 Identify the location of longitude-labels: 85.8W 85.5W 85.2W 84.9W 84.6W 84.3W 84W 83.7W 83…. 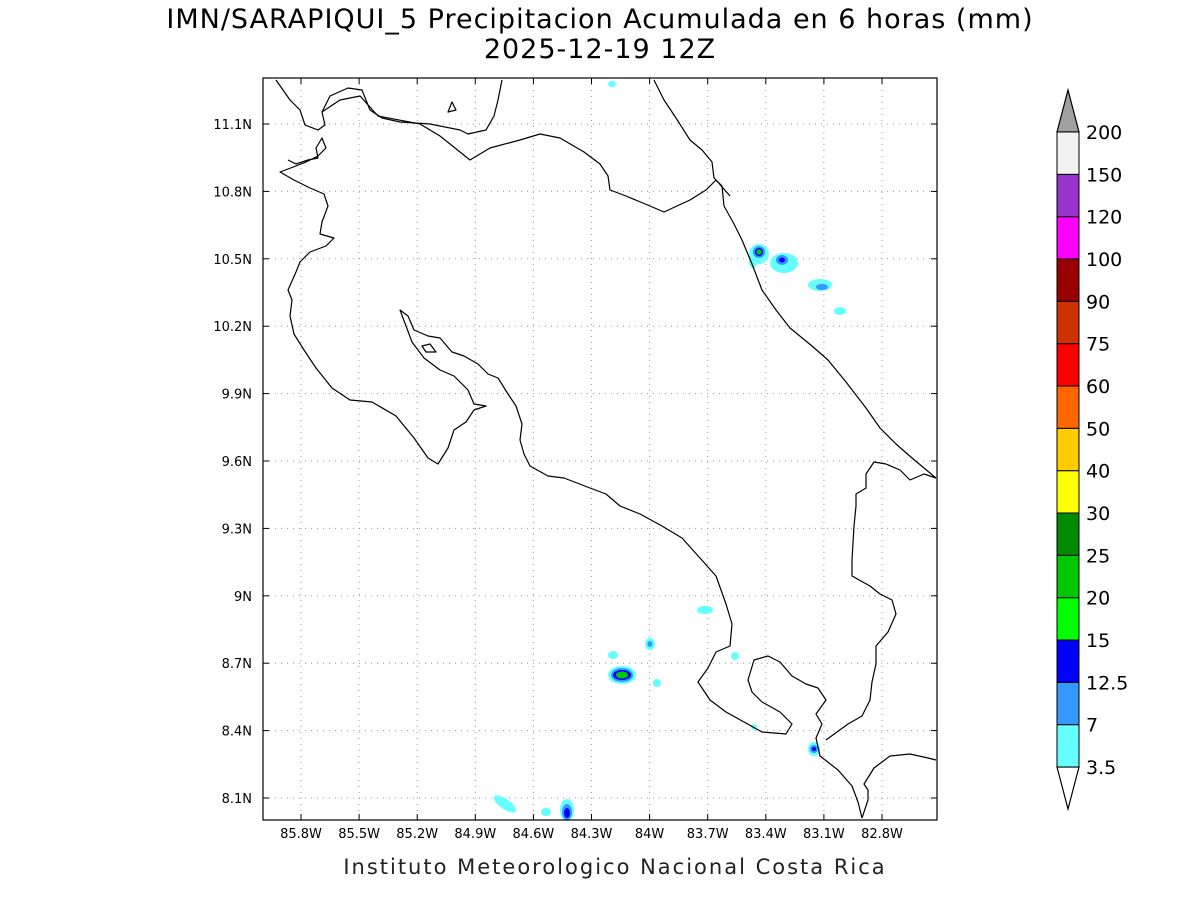
(591, 834).